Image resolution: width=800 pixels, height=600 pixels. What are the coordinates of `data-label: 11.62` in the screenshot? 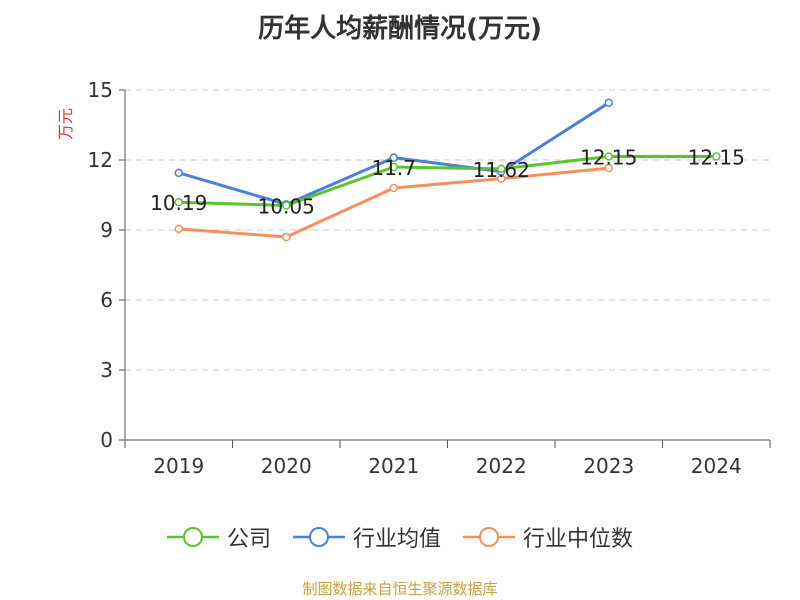 It's located at (501, 170).